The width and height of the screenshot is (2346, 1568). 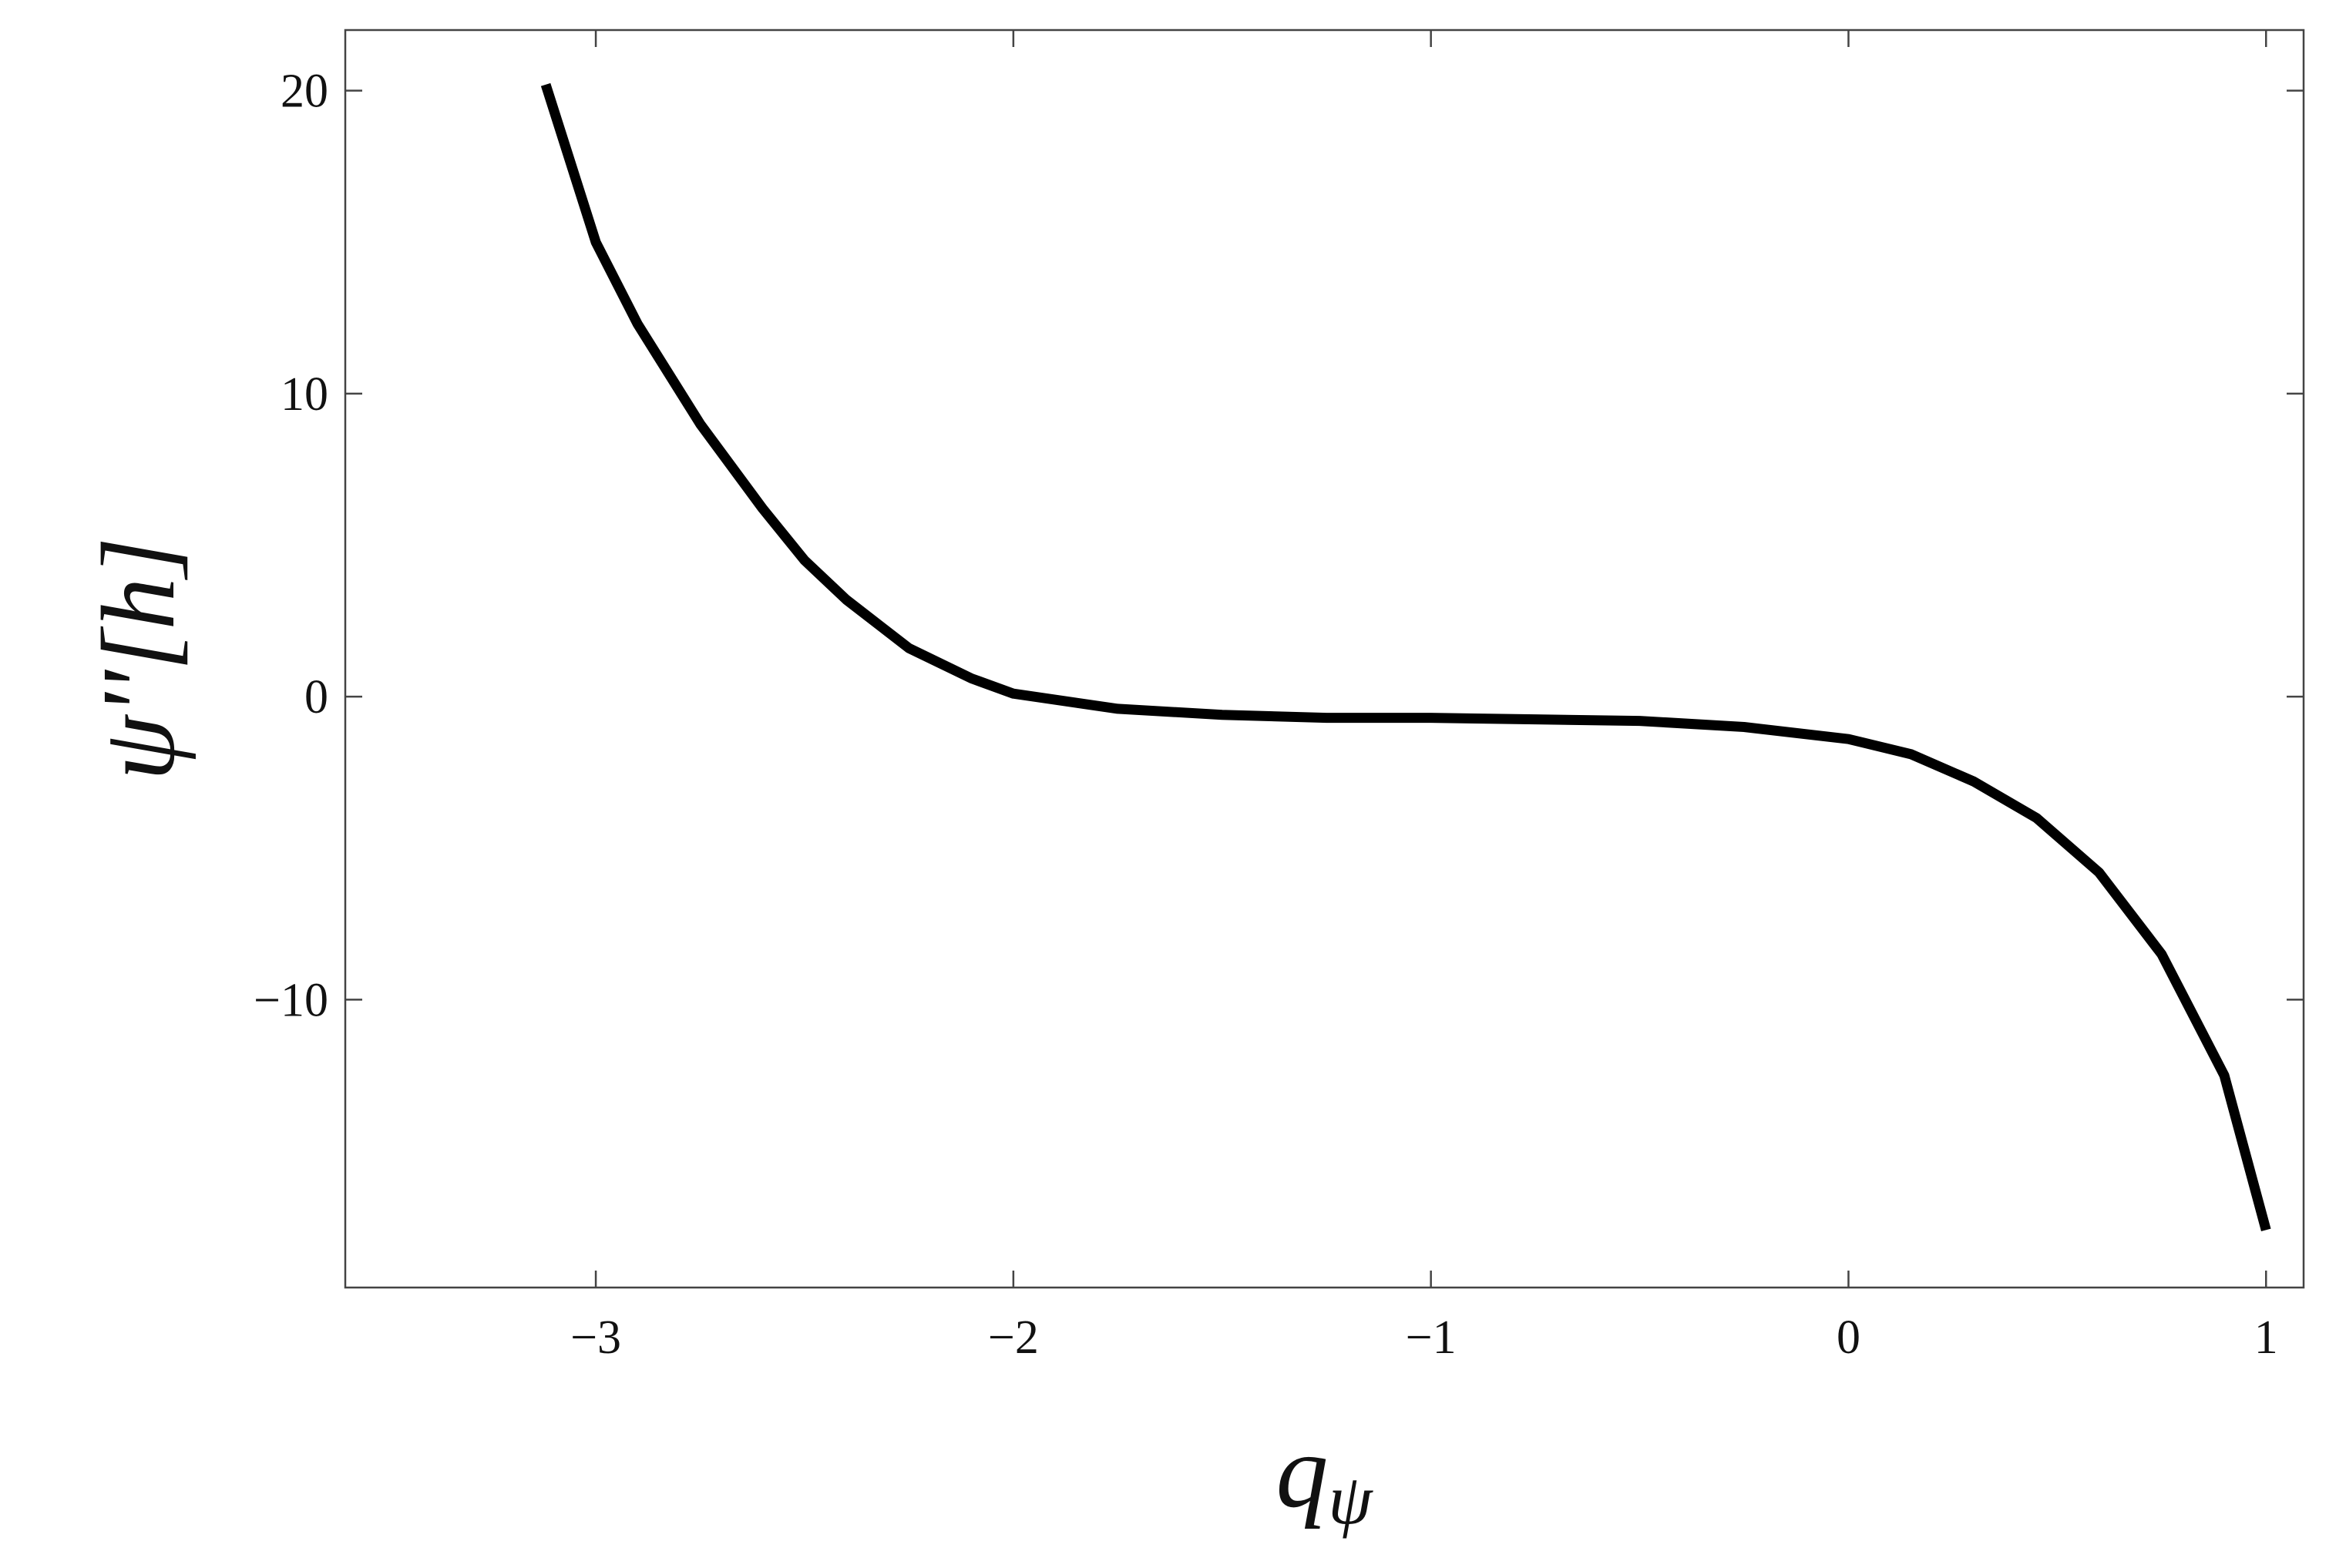 What do you see at coordinates (1302, 1471) in the screenshot?
I see `x-label-base: q` at bounding box center [1302, 1471].